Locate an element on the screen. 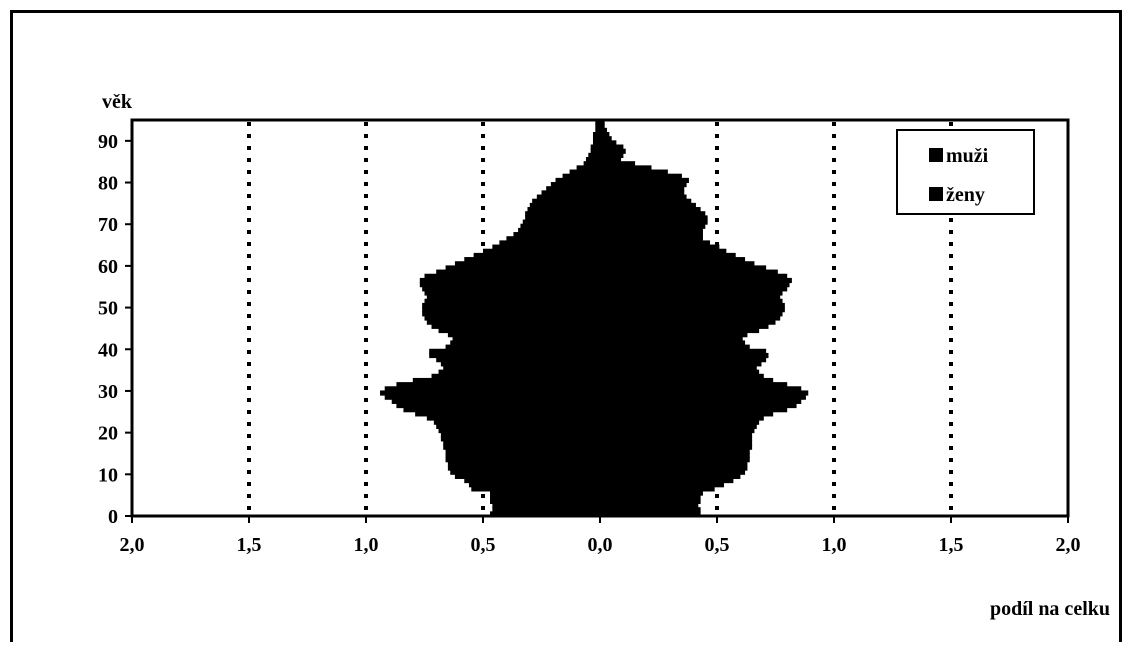  legend-swatch-zeny is located at coordinates (936, 194).